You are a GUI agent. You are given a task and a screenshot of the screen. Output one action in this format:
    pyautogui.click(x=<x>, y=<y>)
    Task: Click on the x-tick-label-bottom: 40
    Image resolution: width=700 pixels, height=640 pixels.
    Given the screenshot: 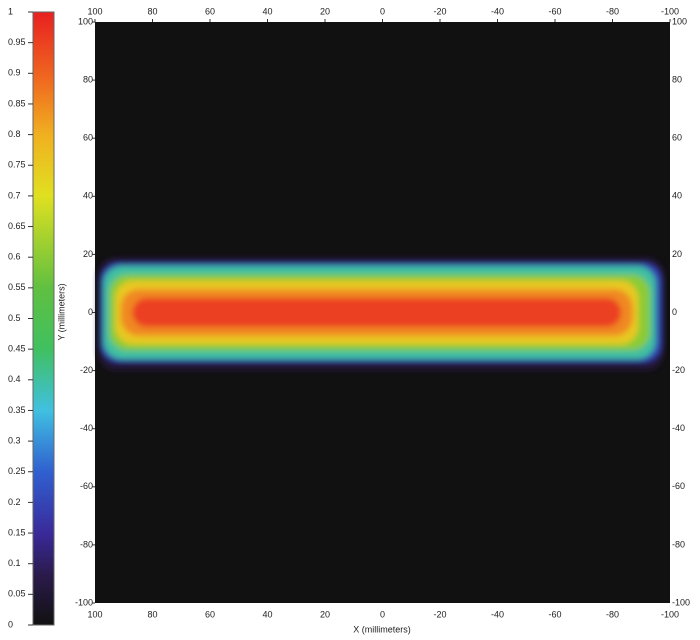 What is the action you would take?
    pyautogui.click(x=267, y=614)
    